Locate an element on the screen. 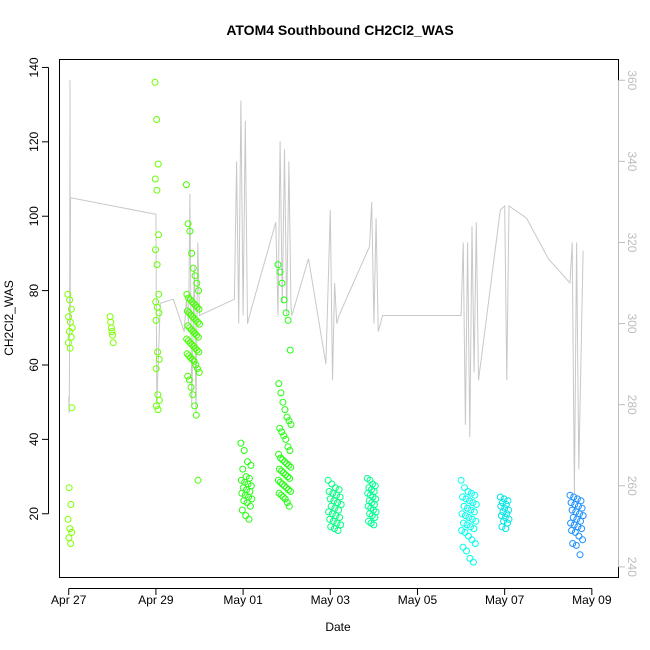  y2-axis-right: 240 260 280 300 320 340 360 is located at coordinates (628, 323).